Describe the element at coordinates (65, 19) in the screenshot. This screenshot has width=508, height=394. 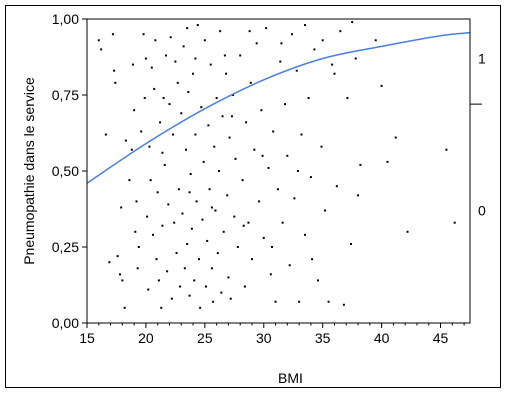
I see `y-tick-label: 1,00` at that location.